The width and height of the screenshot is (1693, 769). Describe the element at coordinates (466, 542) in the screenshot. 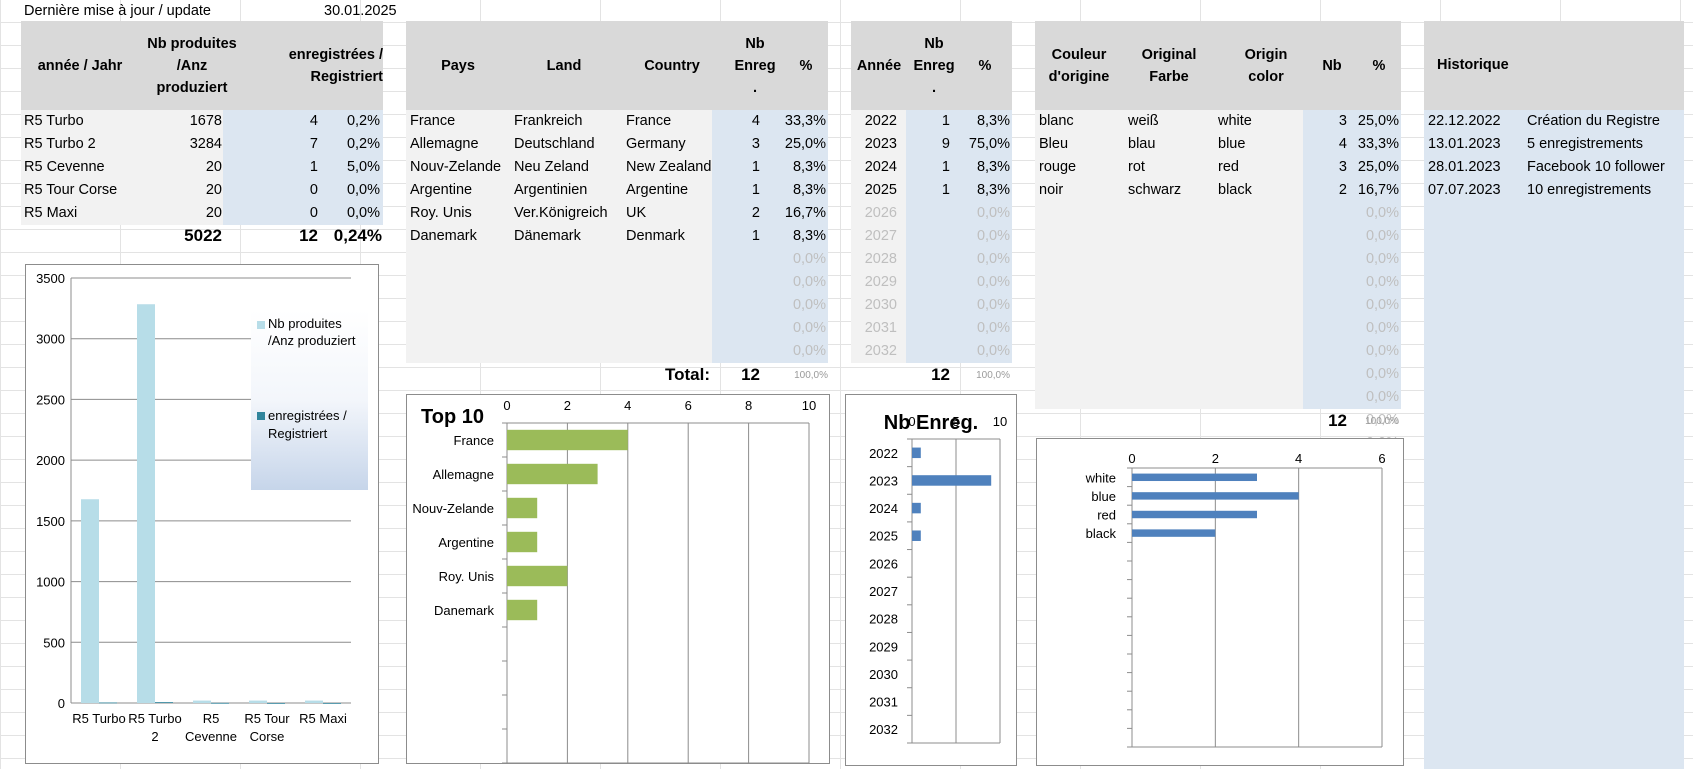

I see `y-tick-label: Argentine` at that location.